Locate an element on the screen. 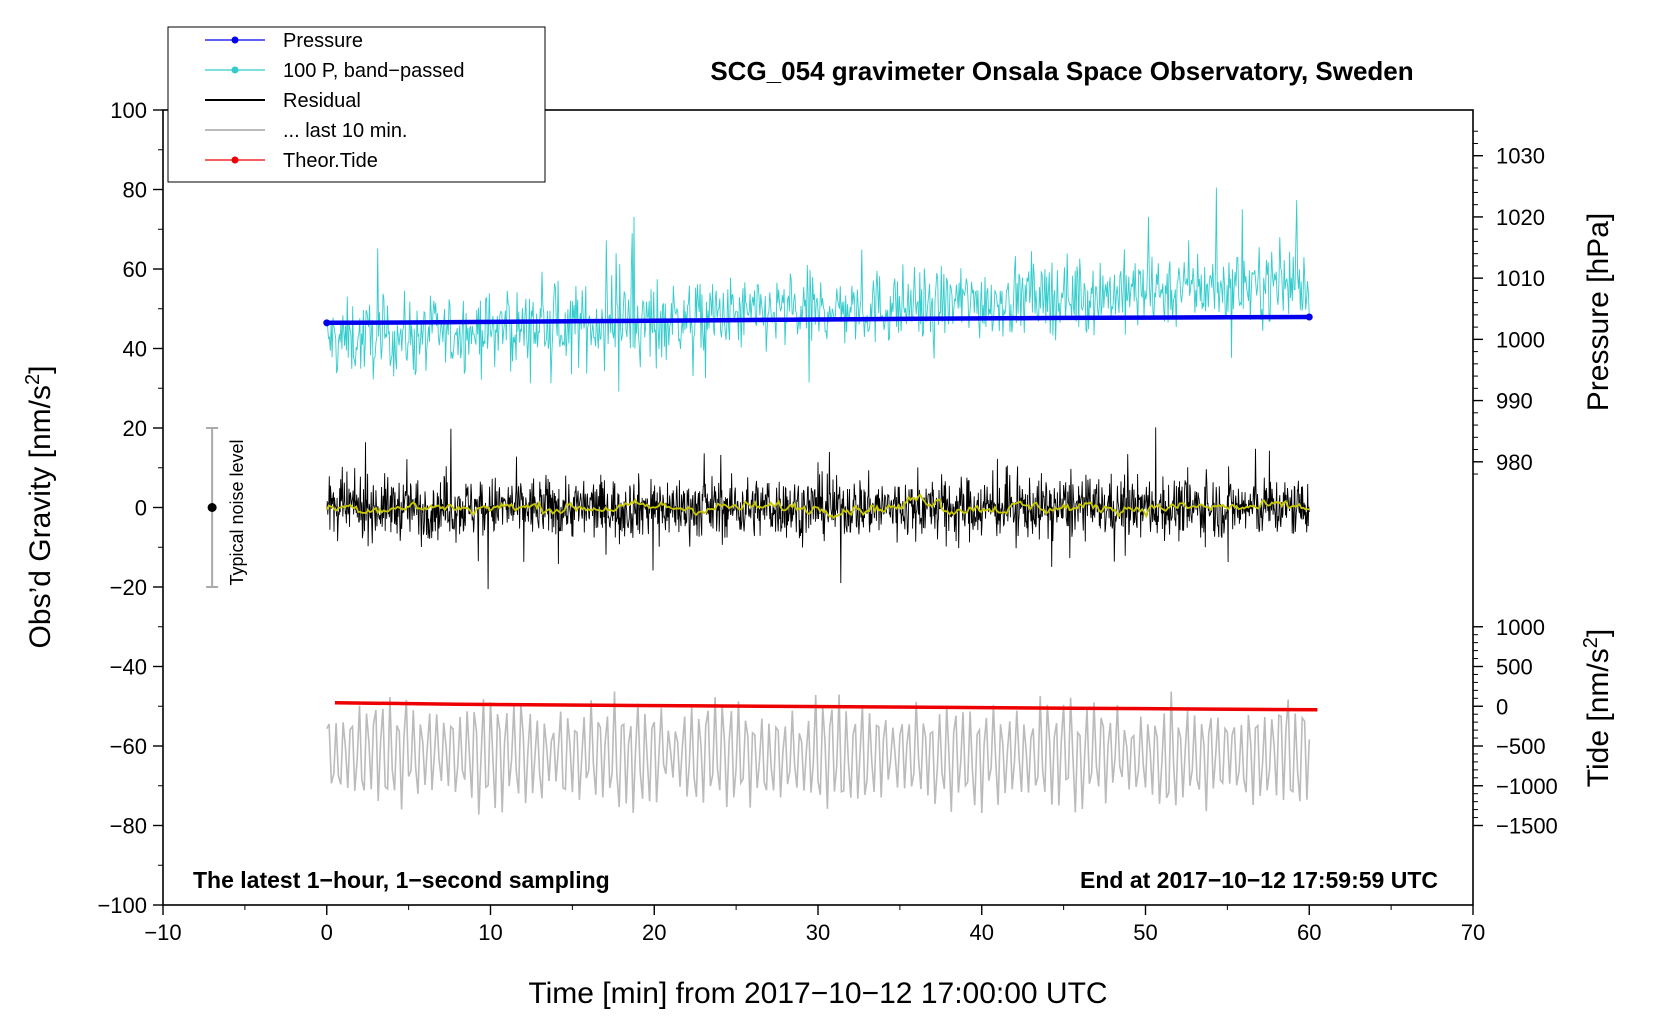 This screenshot has height=1020, width=1660. tide-tick-label: 1000 is located at coordinates (1520, 627).